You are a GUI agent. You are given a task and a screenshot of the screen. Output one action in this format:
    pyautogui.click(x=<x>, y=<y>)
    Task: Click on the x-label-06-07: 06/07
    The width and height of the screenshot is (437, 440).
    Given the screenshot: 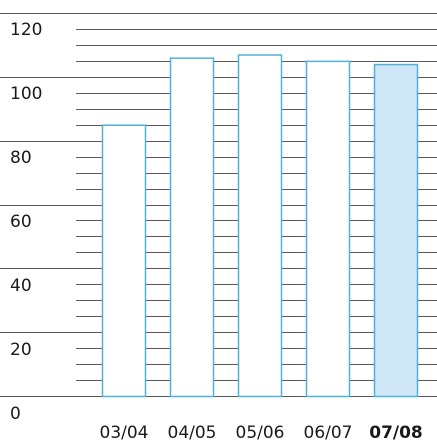 What is the action you would take?
    pyautogui.click(x=328, y=431)
    